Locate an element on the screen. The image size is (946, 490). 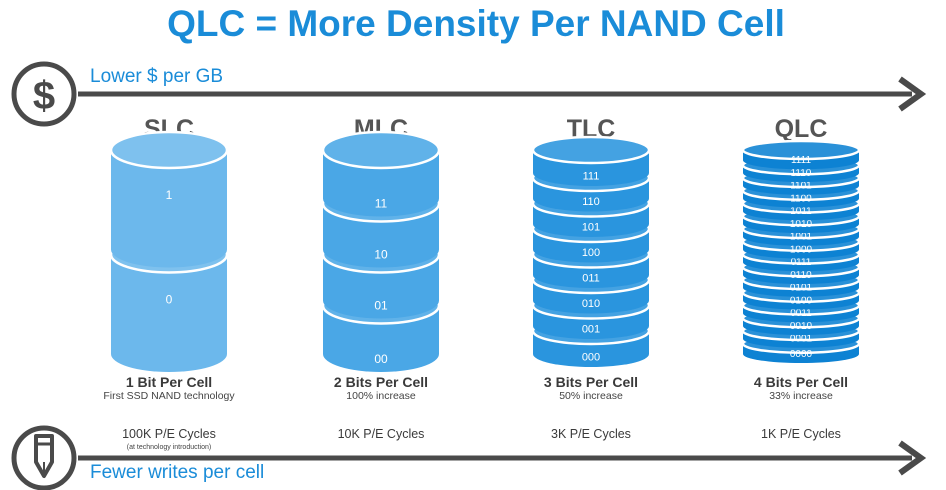
pe-cycles: 3K P/E Cycles is located at coordinates (591, 434).